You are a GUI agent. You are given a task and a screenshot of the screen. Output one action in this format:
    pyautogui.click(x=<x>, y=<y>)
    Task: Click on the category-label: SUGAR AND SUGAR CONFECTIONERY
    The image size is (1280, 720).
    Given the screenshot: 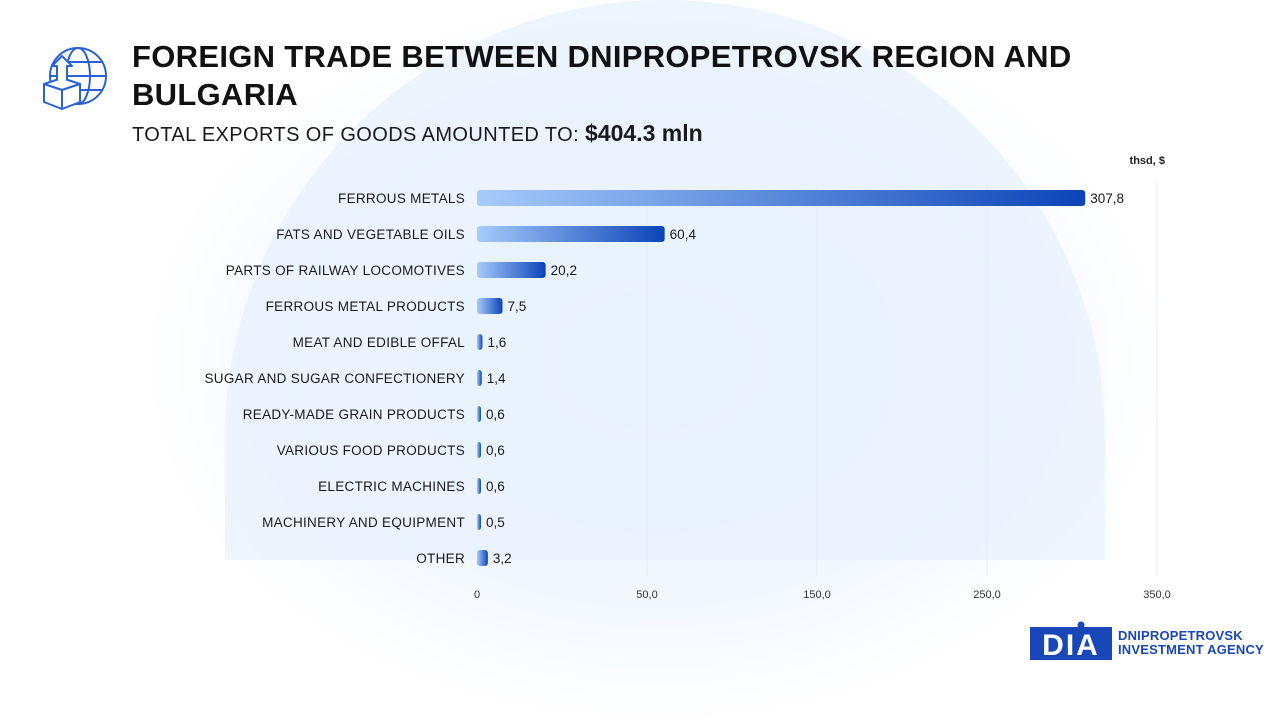 What is the action you would take?
    pyautogui.click(x=335, y=378)
    